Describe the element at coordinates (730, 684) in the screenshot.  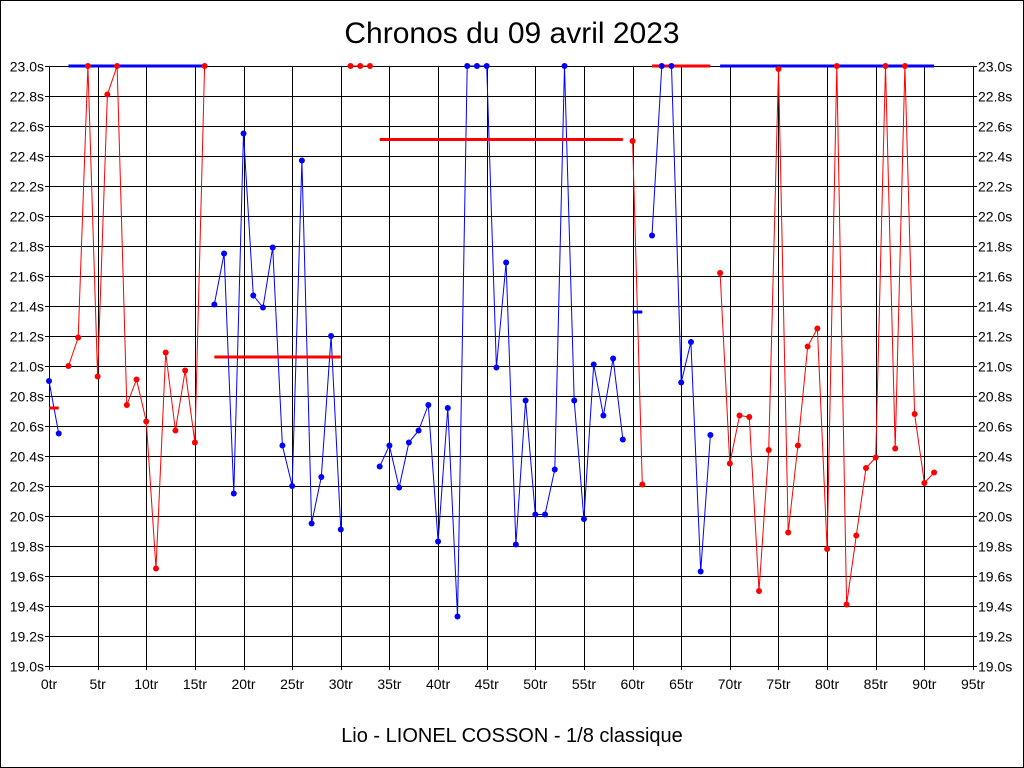
I see `x-tick-label: 70tr` at that location.